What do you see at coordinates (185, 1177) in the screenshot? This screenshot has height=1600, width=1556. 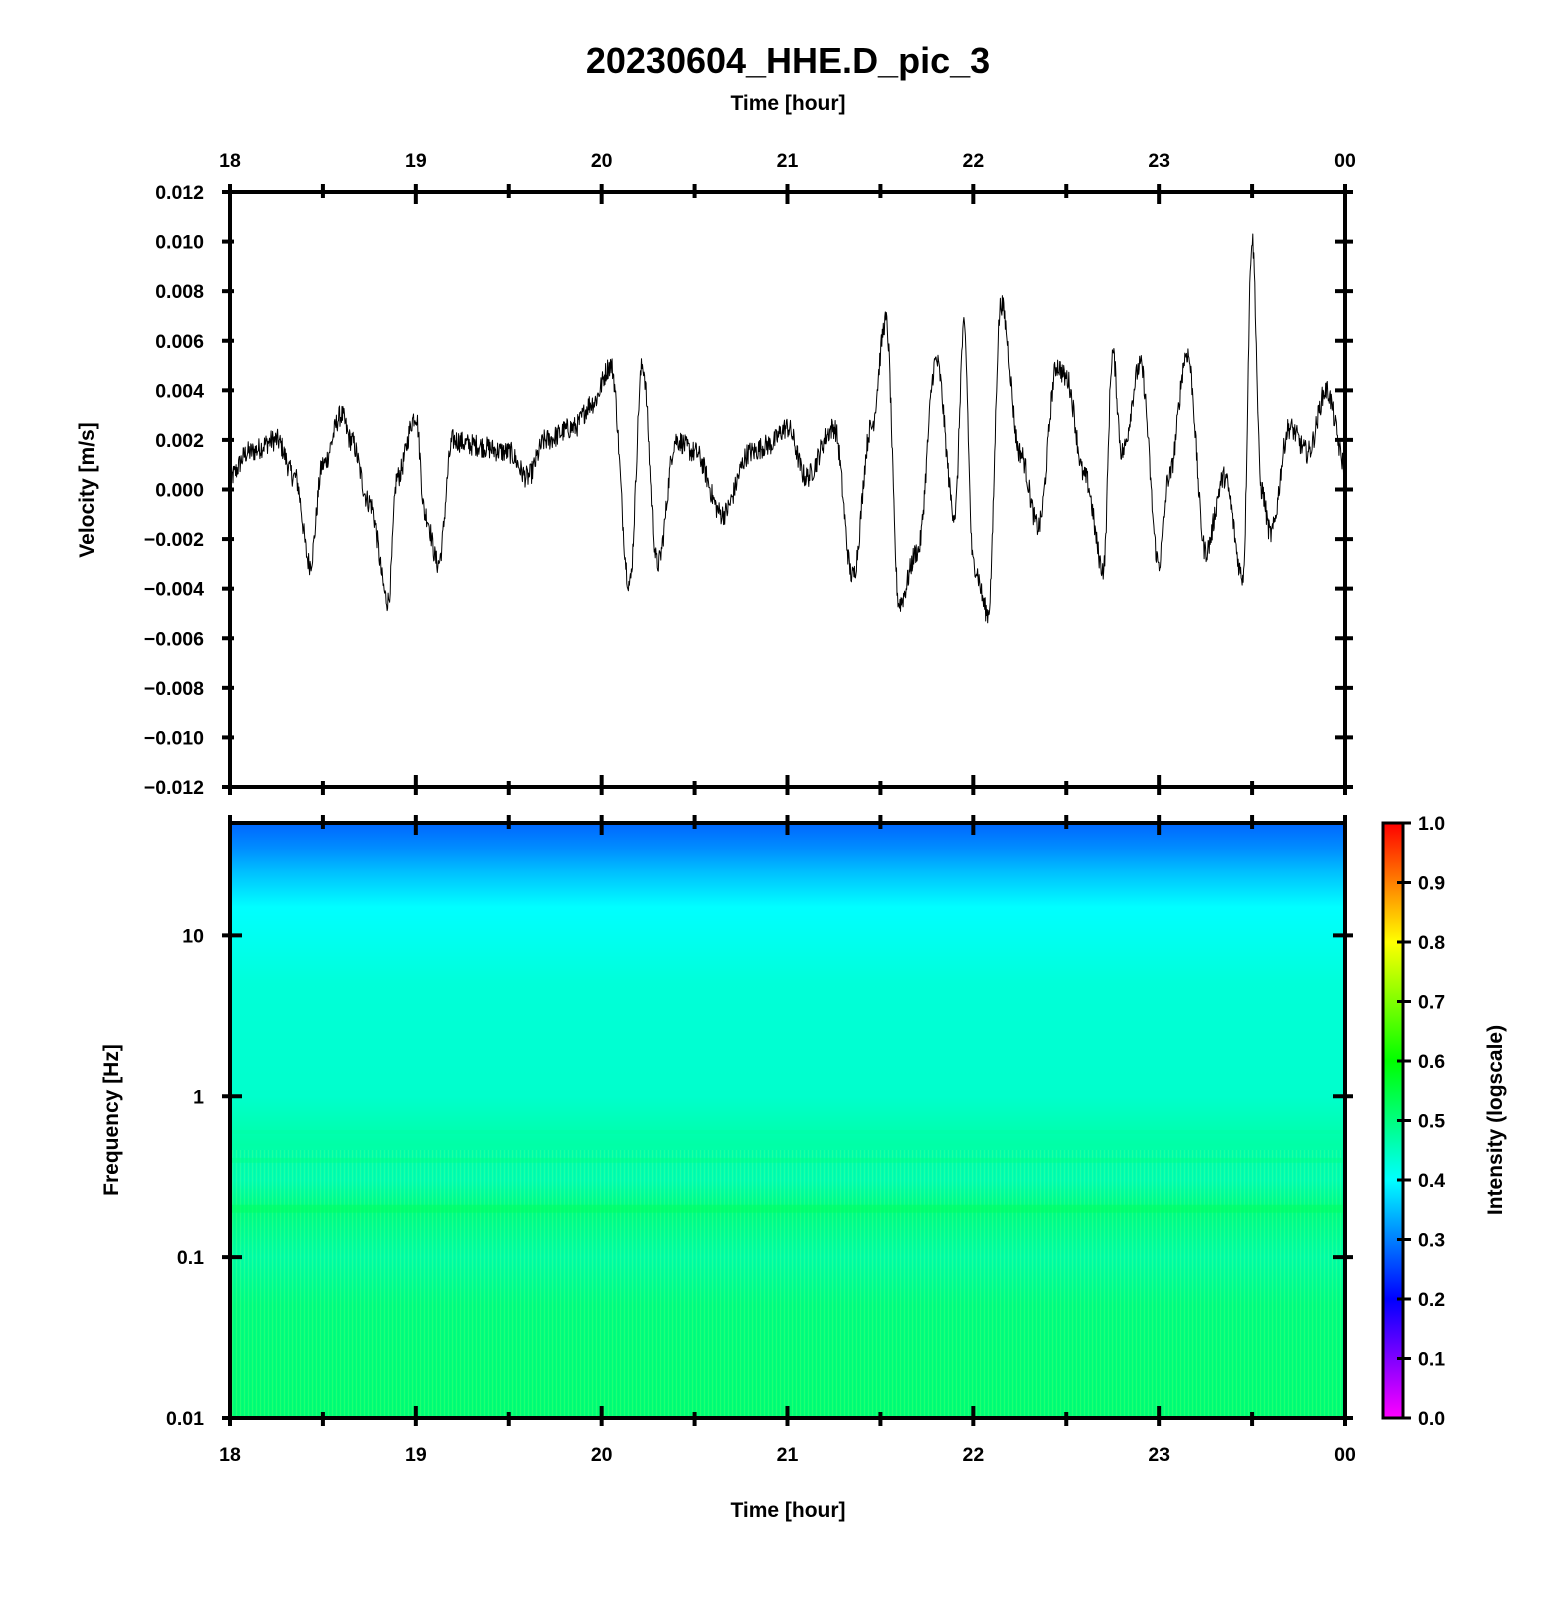 I see `frequency-tick-labels: 10 1 0.1 0.01` at bounding box center [185, 1177].